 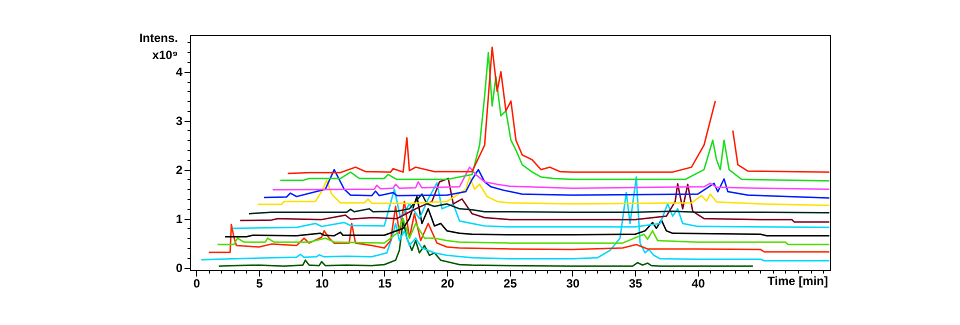 What do you see at coordinates (158, 46) in the screenshot?
I see `y-axis-title: Intens. x10⁹` at bounding box center [158, 46].